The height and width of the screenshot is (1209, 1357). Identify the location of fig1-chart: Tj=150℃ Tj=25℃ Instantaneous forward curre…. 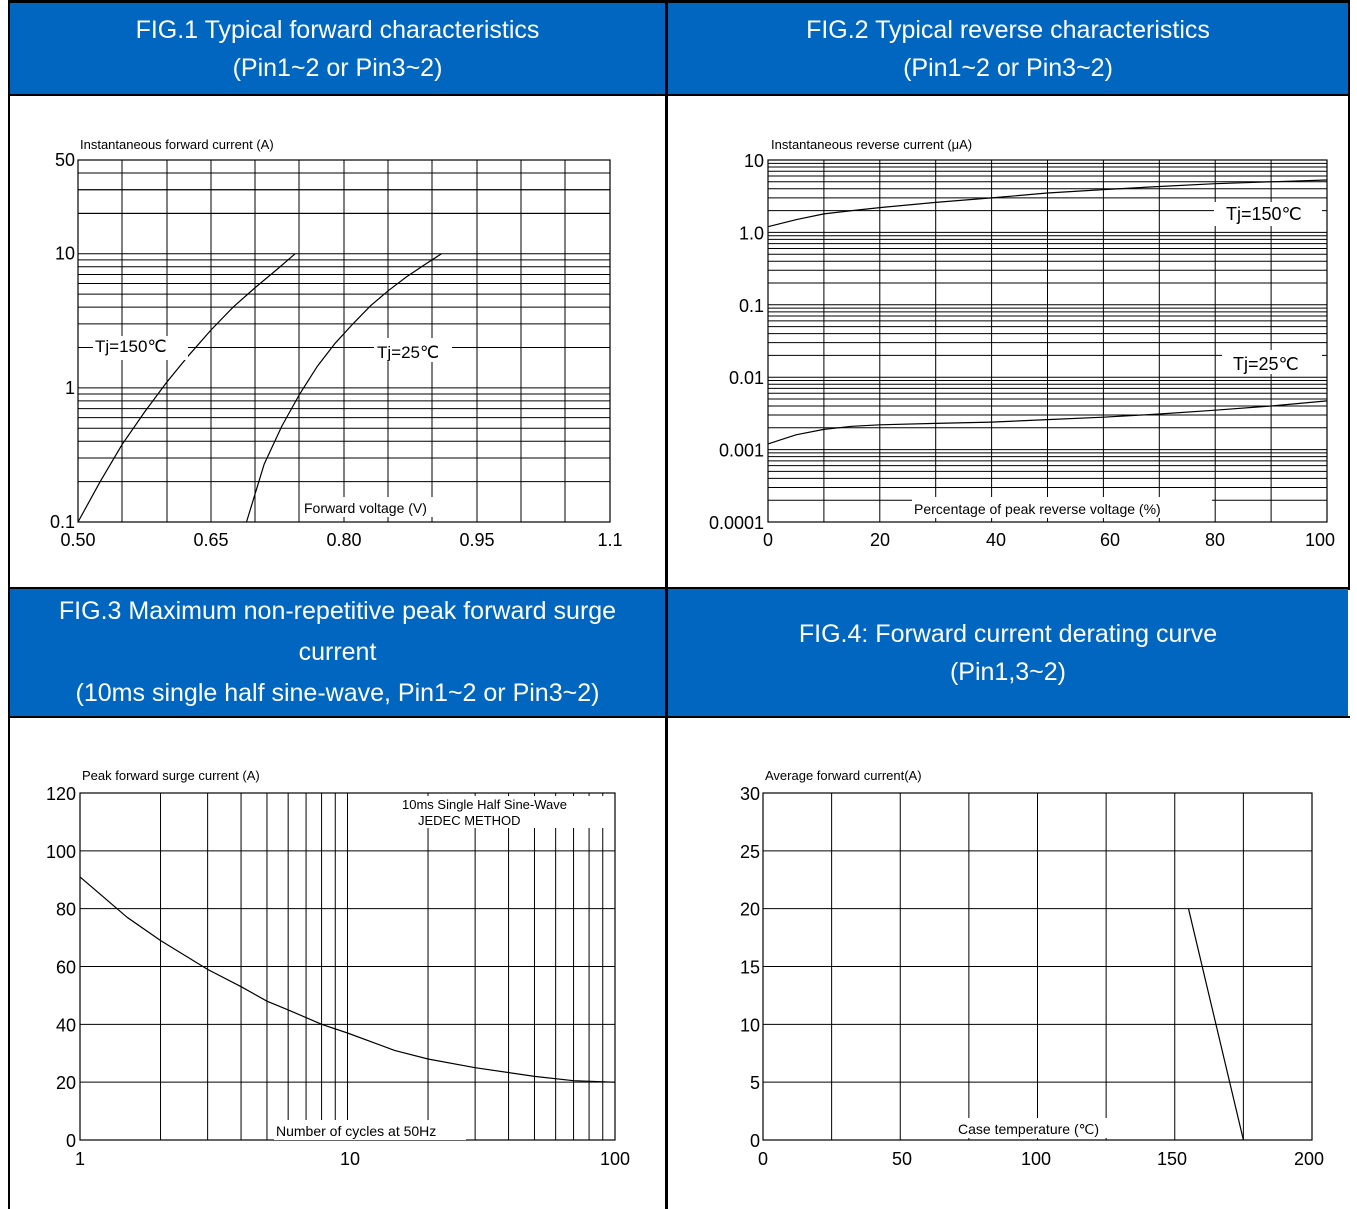
(336, 342).